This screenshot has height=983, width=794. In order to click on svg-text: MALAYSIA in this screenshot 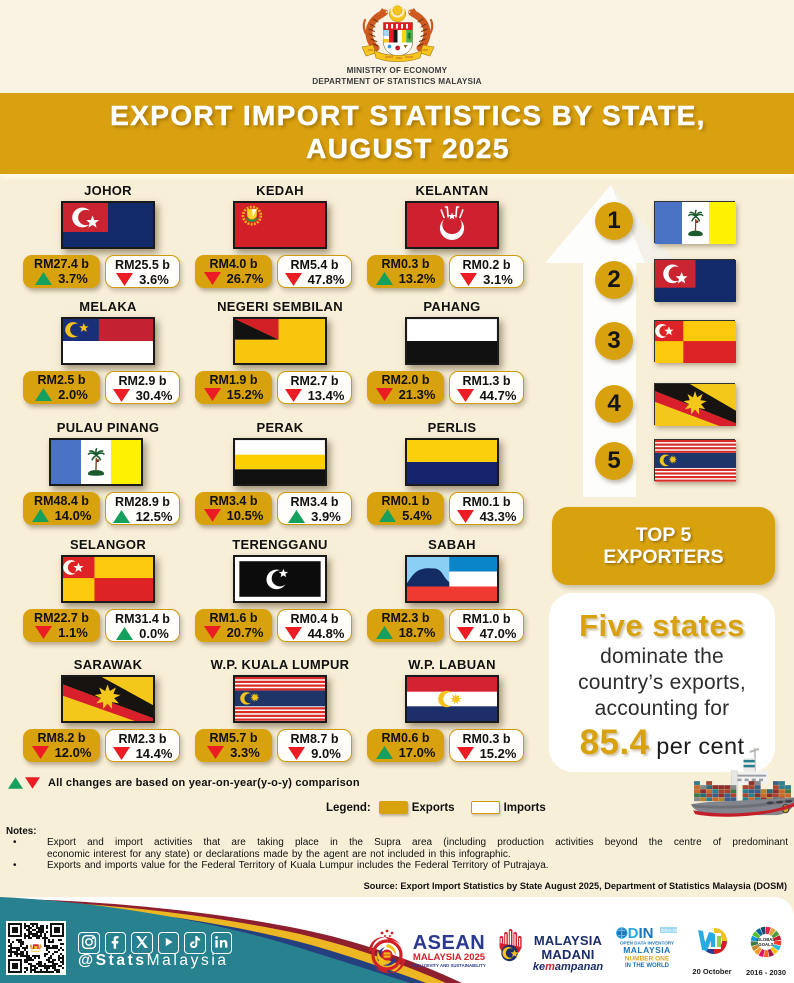, I will do `click(647, 950)`.